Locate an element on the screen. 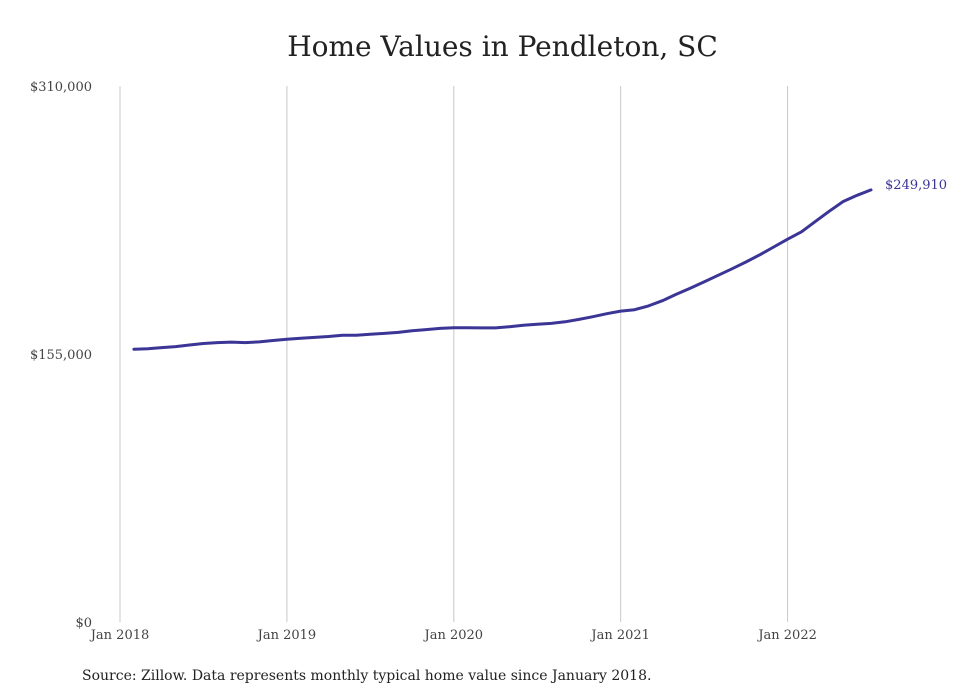 This screenshot has width=980, height=699. x-tick-label: Jan 2022 is located at coordinates (786, 635).